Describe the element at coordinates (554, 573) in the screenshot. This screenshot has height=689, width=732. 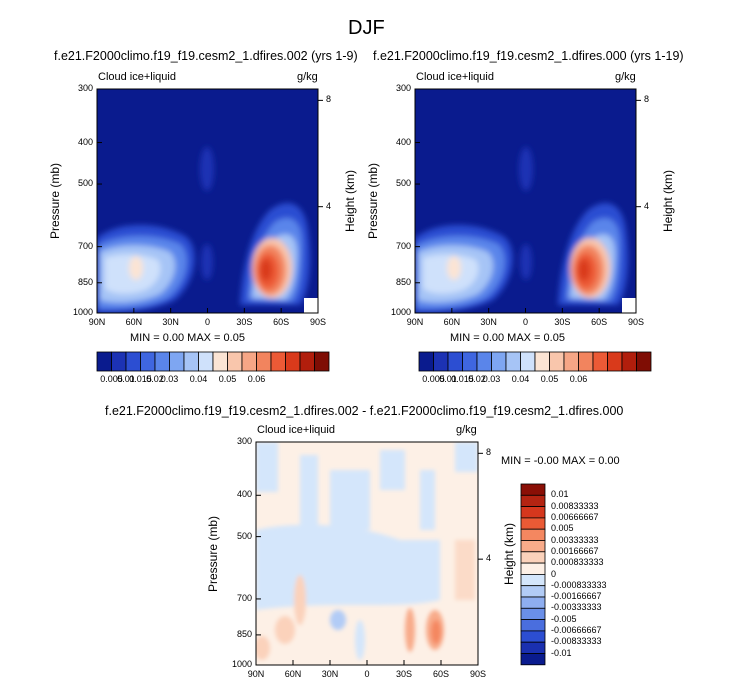
I see `colorbar-label: 0` at that location.